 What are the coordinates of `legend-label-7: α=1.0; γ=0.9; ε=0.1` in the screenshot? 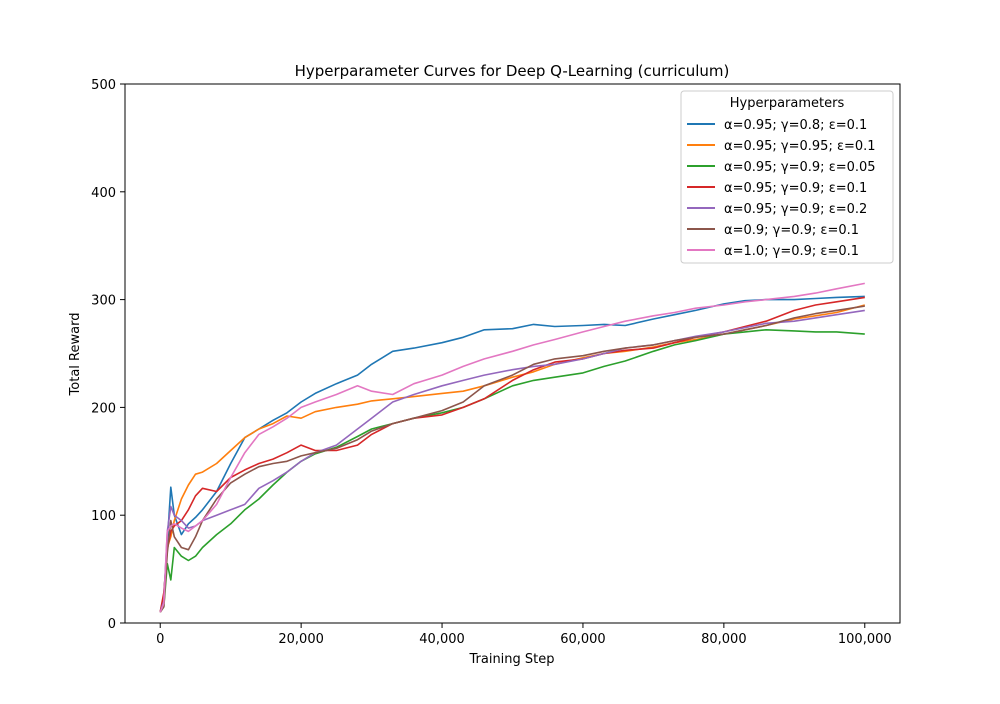 It's located at (791, 251).